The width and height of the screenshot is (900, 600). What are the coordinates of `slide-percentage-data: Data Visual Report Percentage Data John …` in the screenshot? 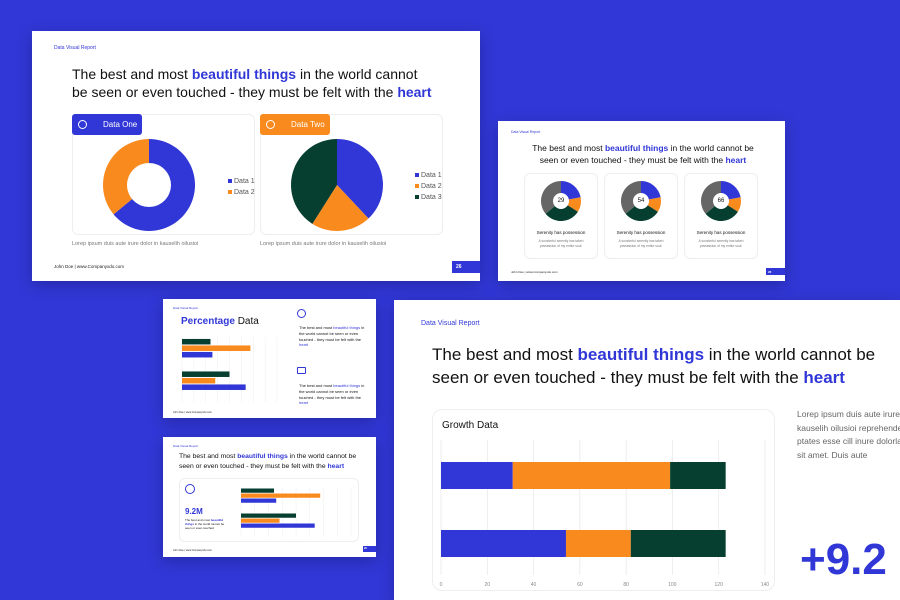 It's located at (269, 358).